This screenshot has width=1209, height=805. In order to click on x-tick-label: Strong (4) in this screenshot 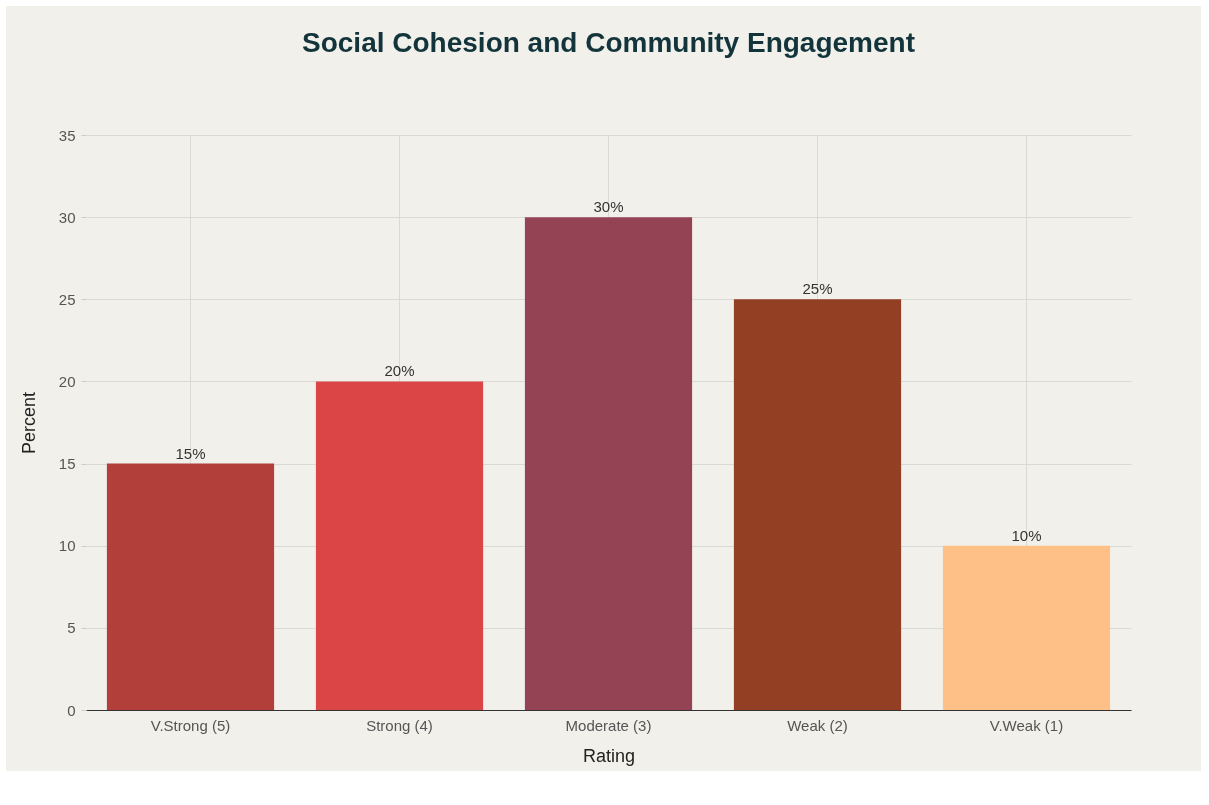, I will do `click(399, 725)`.